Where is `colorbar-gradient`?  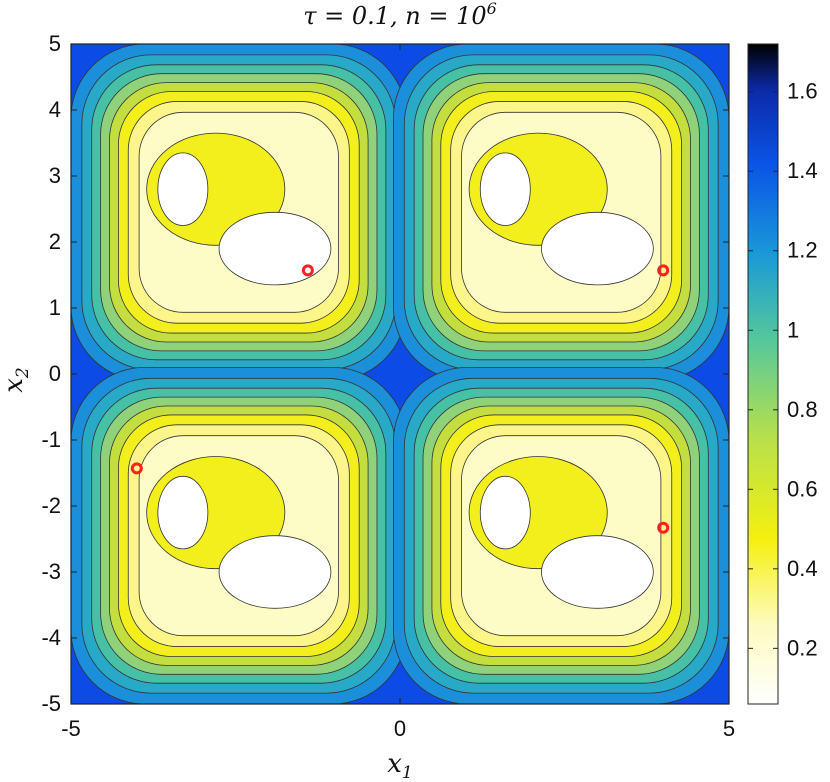 colorbar-gradient is located at coordinates (763, 374).